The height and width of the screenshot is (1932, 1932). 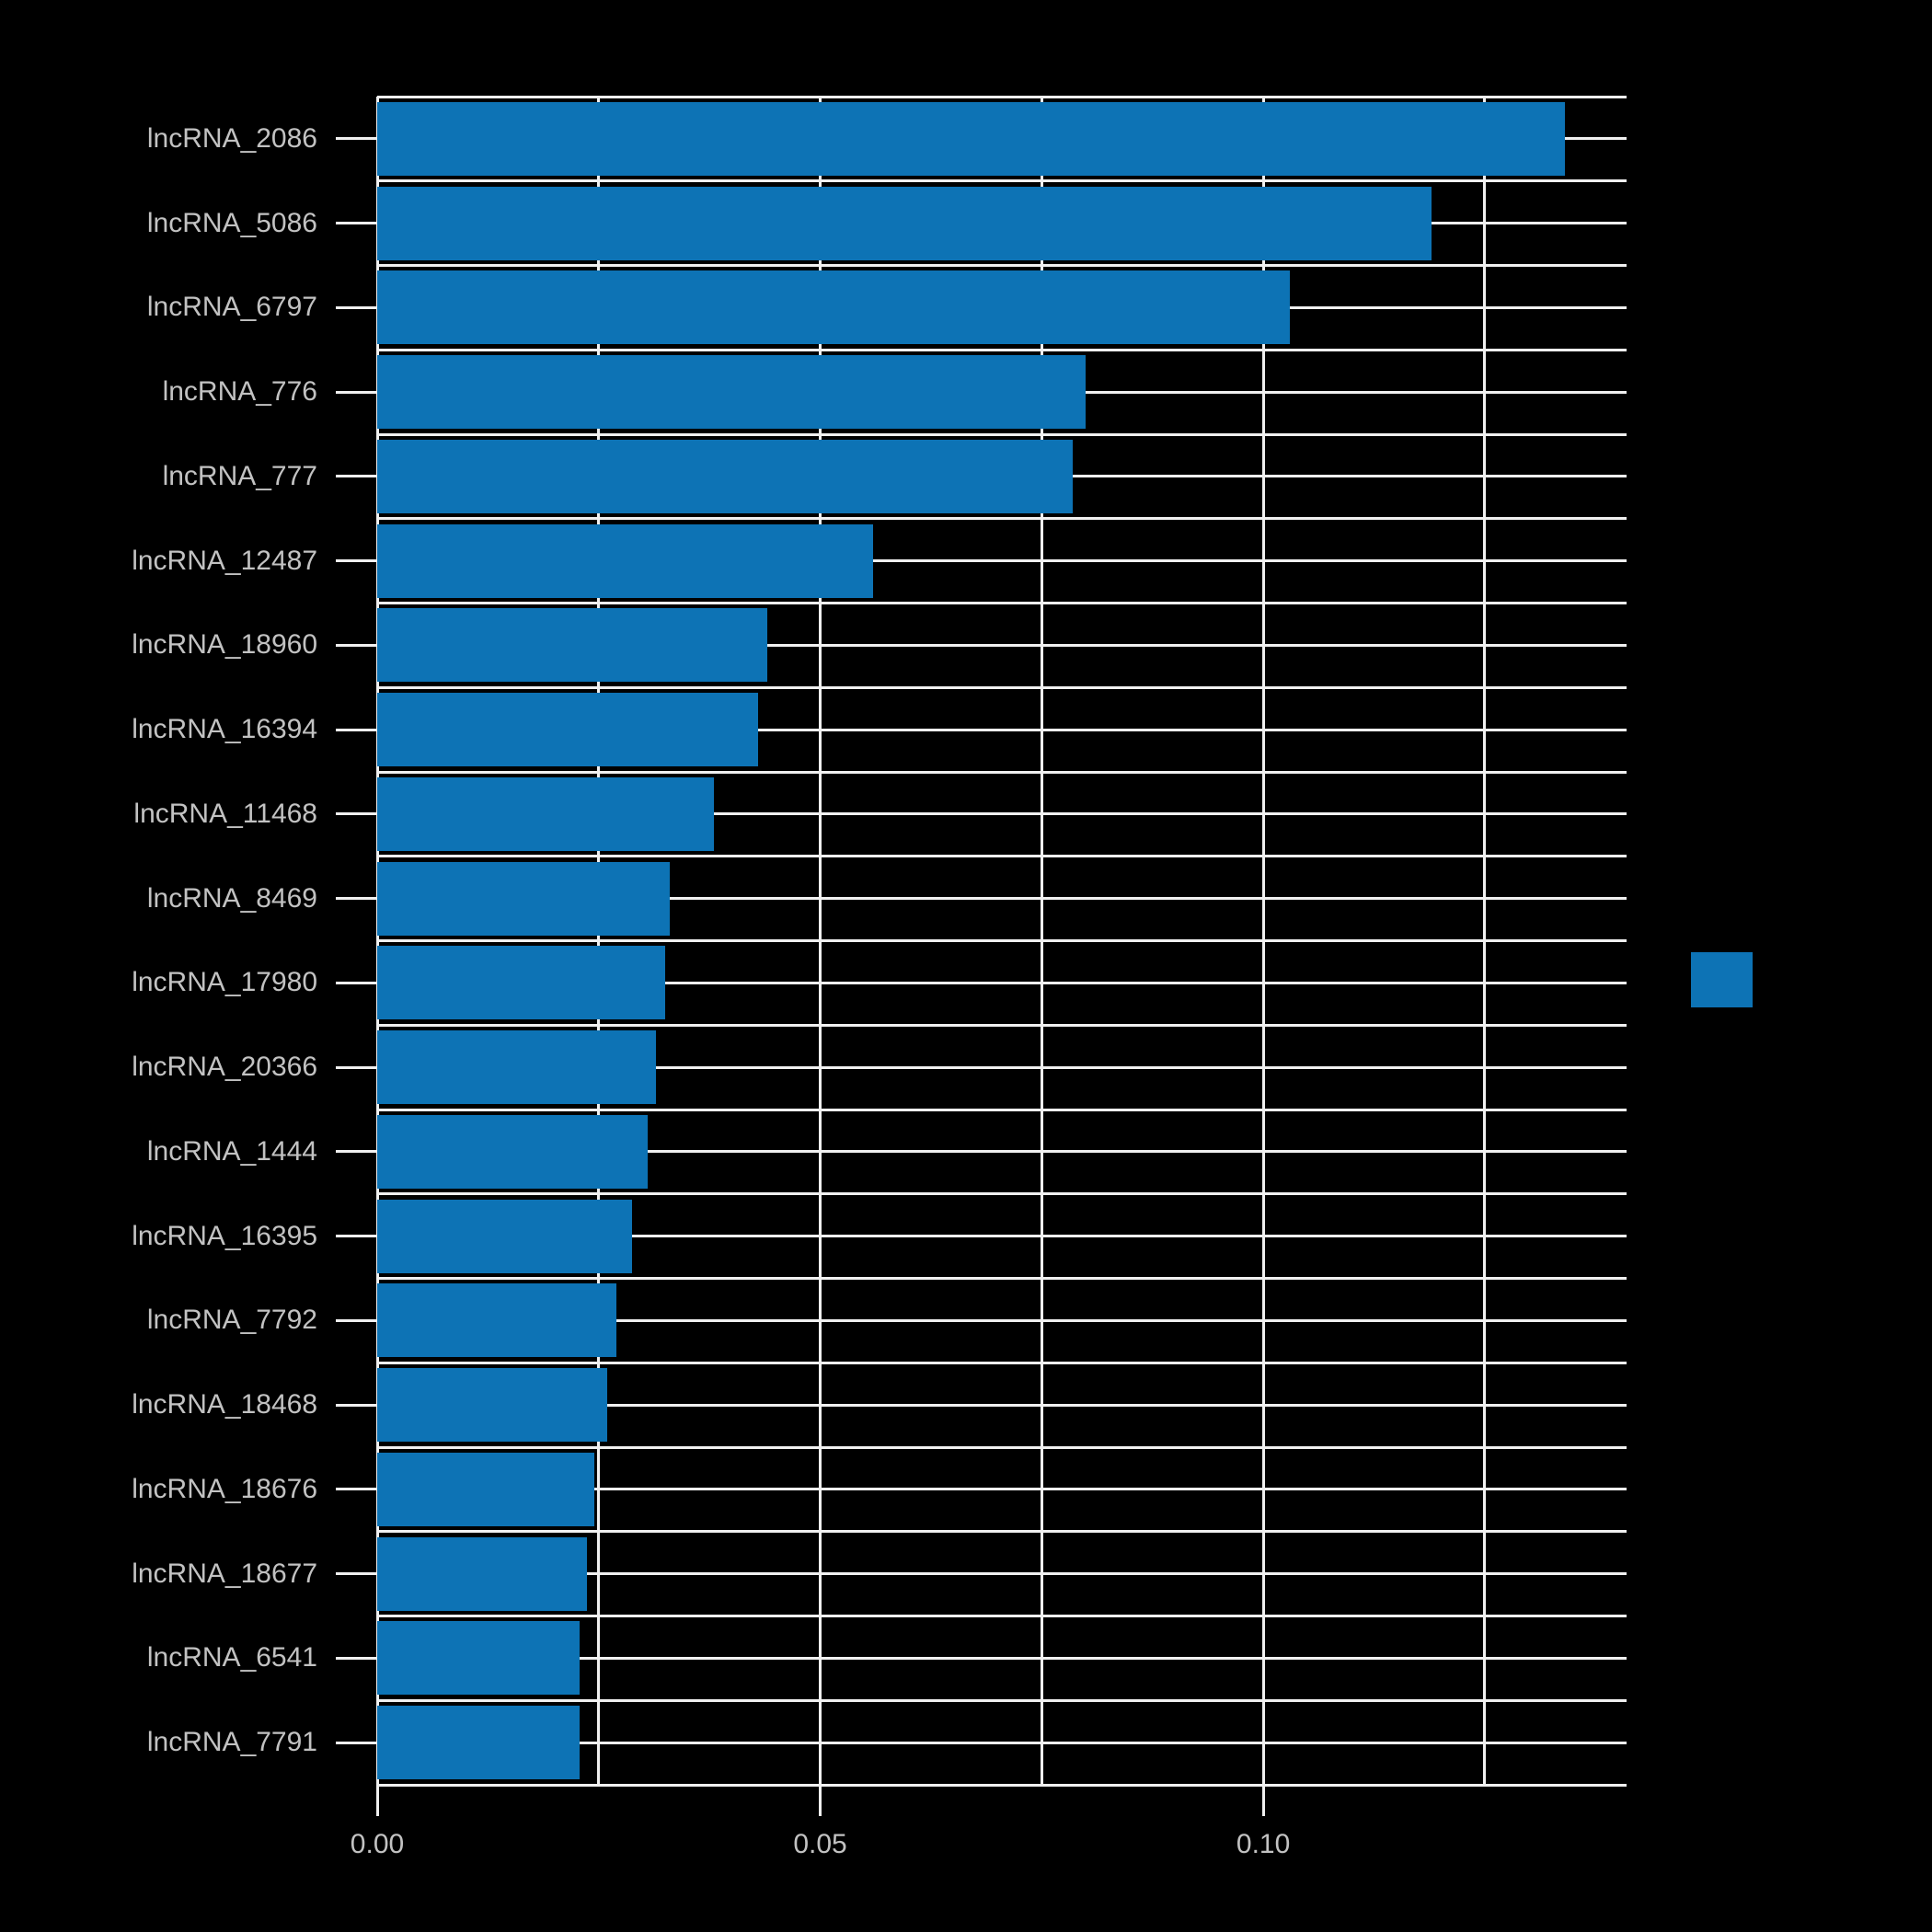 What do you see at coordinates (231, 1320) in the screenshot?
I see `y-axis-label: lncRNA_7792` at bounding box center [231, 1320].